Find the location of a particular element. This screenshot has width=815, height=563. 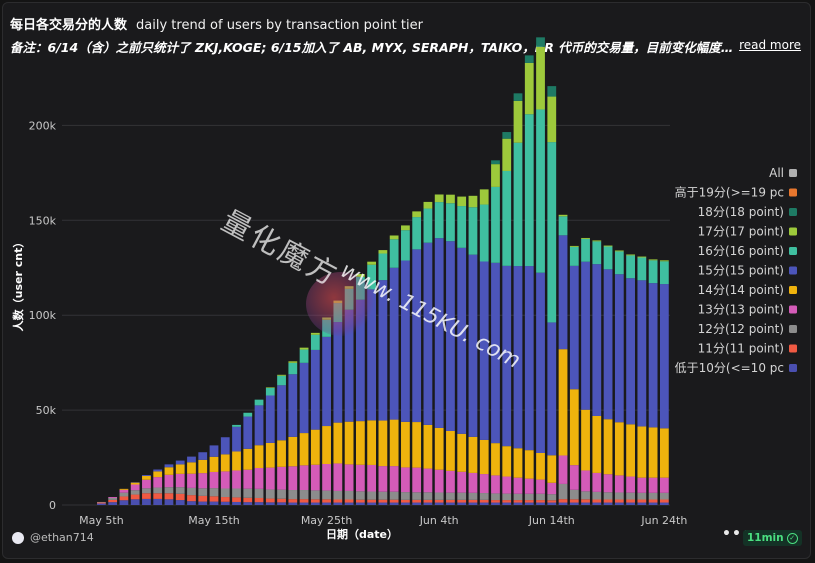

refresh-time-badge: 11min ✓ is located at coordinates (772, 538).